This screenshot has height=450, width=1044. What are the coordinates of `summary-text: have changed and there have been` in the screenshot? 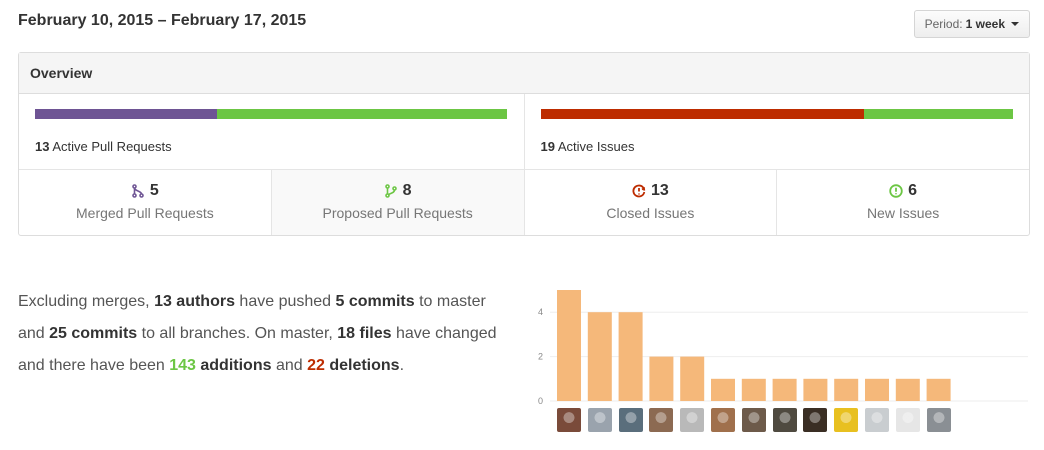 It's located at (257, 349).